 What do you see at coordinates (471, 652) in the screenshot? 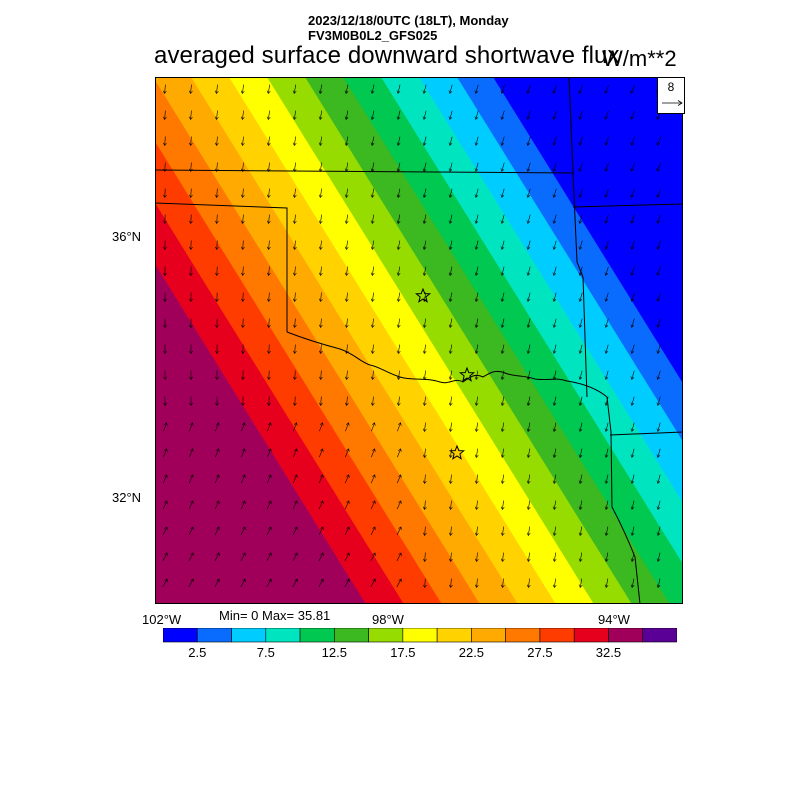
I see `colorbar-tick-label: 22.5` at bounding box center [471, 652].